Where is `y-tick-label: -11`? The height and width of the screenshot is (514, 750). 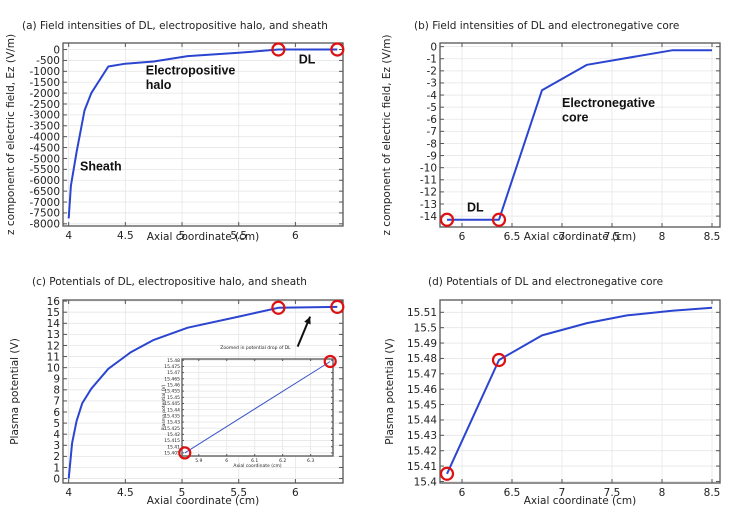
y-tick-label: -11 is located at coordinates (428, 181).